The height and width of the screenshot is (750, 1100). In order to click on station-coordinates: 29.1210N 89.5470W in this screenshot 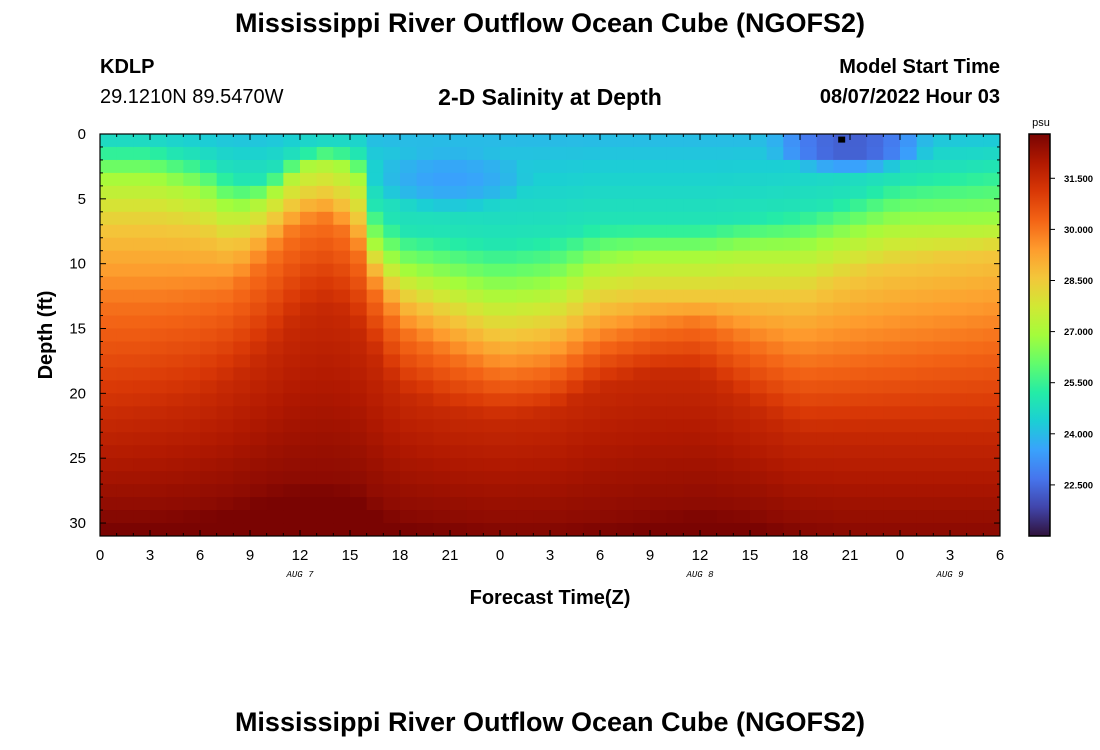, I will do `click(192, 97)`.